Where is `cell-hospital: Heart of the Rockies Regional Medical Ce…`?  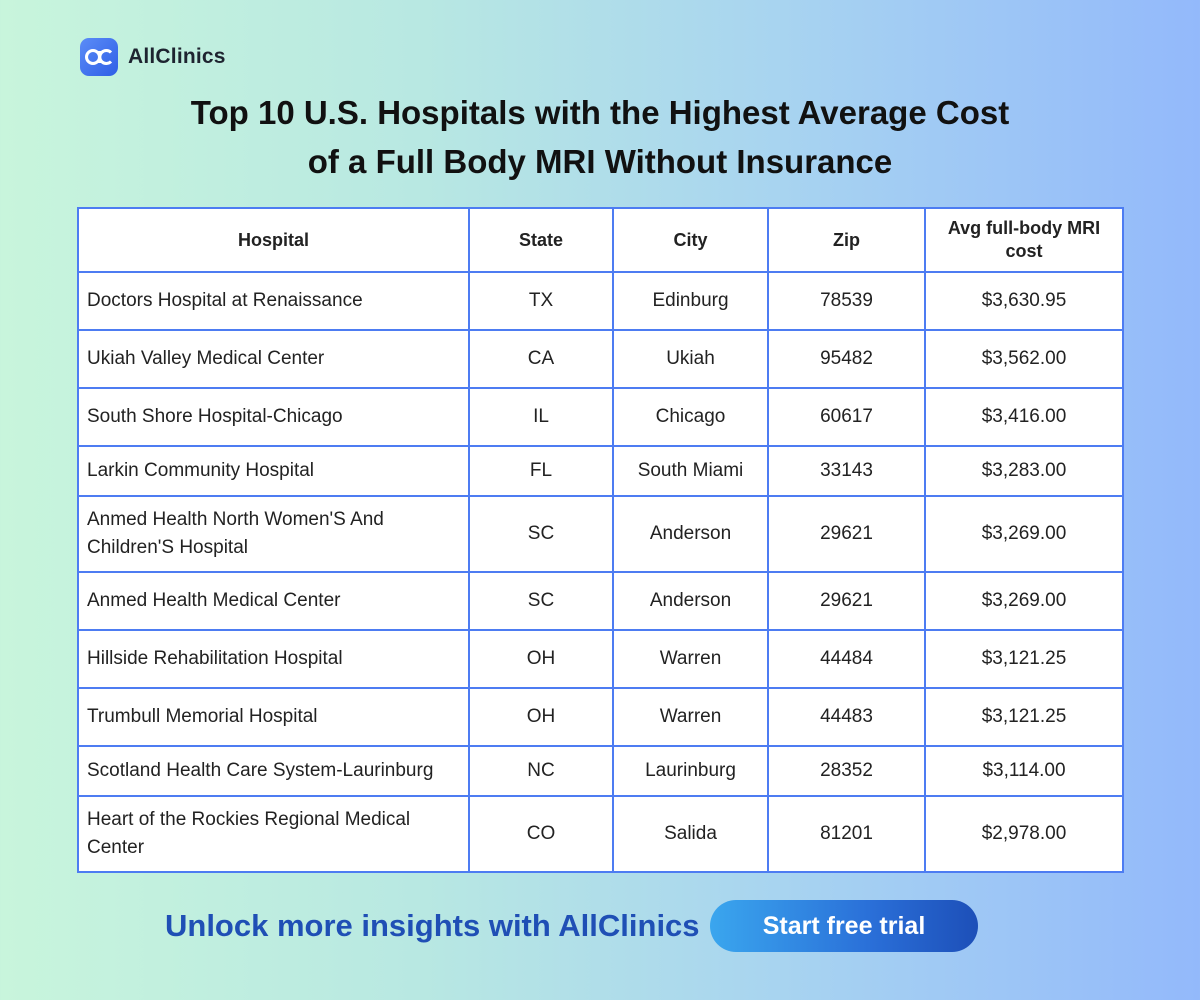
cell-hospital: Heart of the Rockies Regional Medical Ce… is located at coordinates (273, 834).